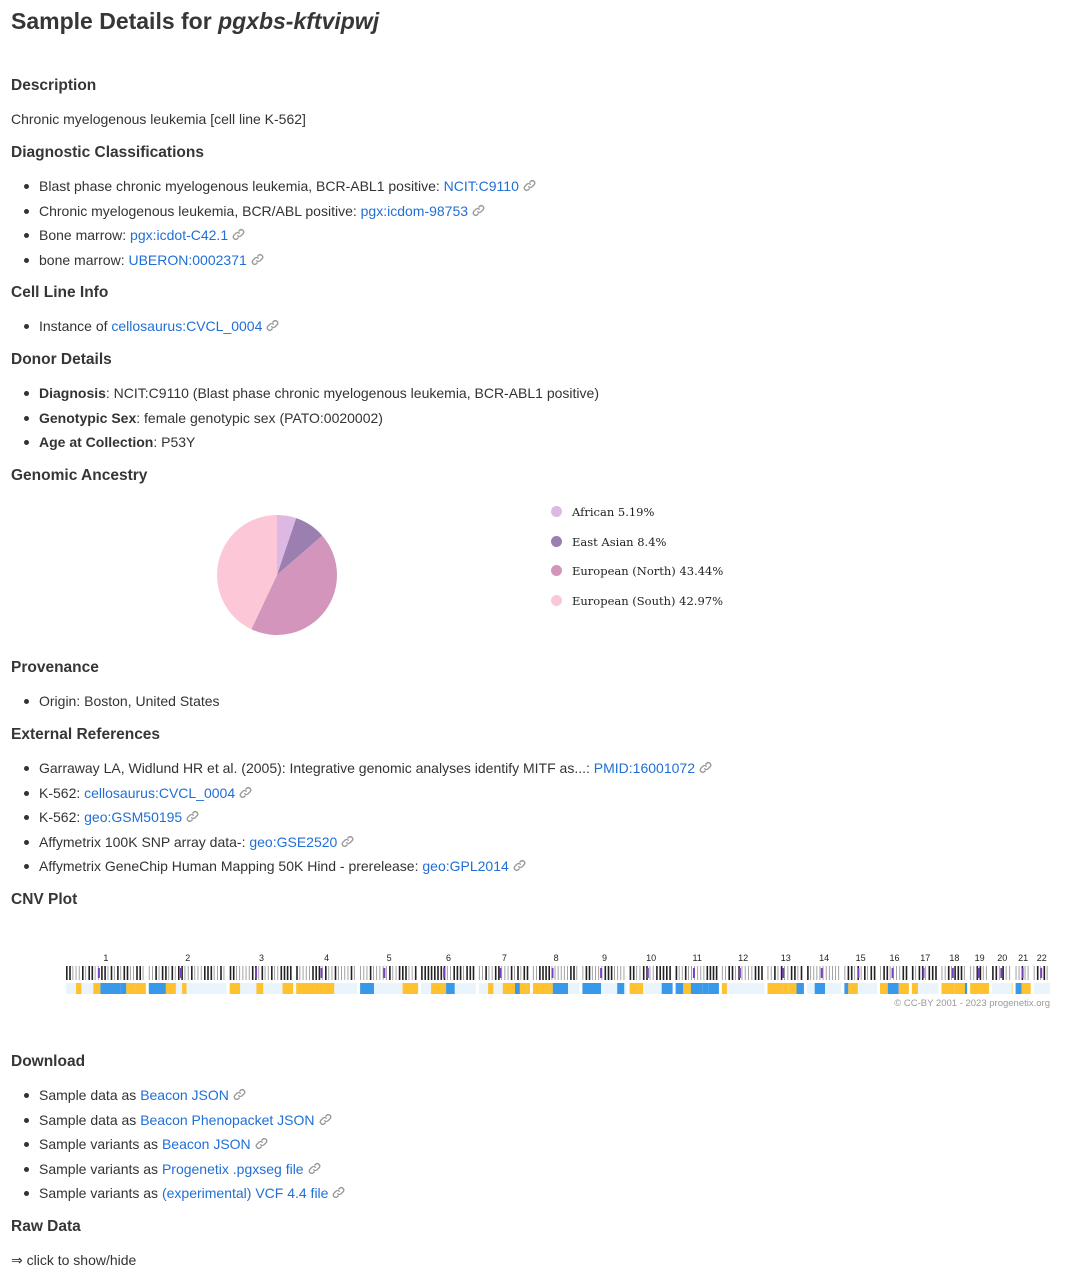  What do you see at coordinates (824, 958) in the screenshot?
I see `chromosome-label: 14` at bounding box center [824, 958].